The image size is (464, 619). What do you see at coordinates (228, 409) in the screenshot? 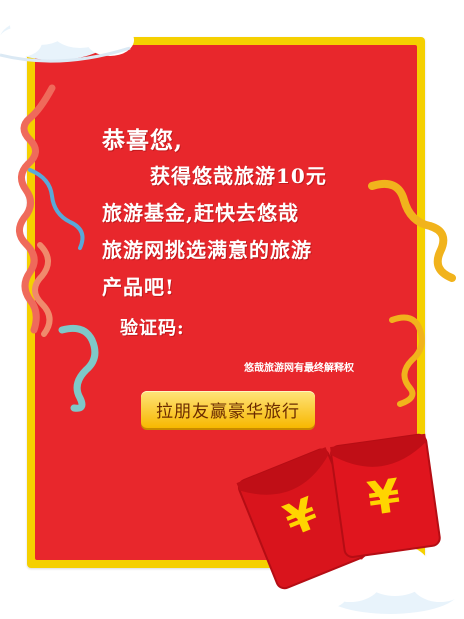
I see `invite-friends-button: 拉朋友赢豪华旅行` at bounding box center [228, 409].